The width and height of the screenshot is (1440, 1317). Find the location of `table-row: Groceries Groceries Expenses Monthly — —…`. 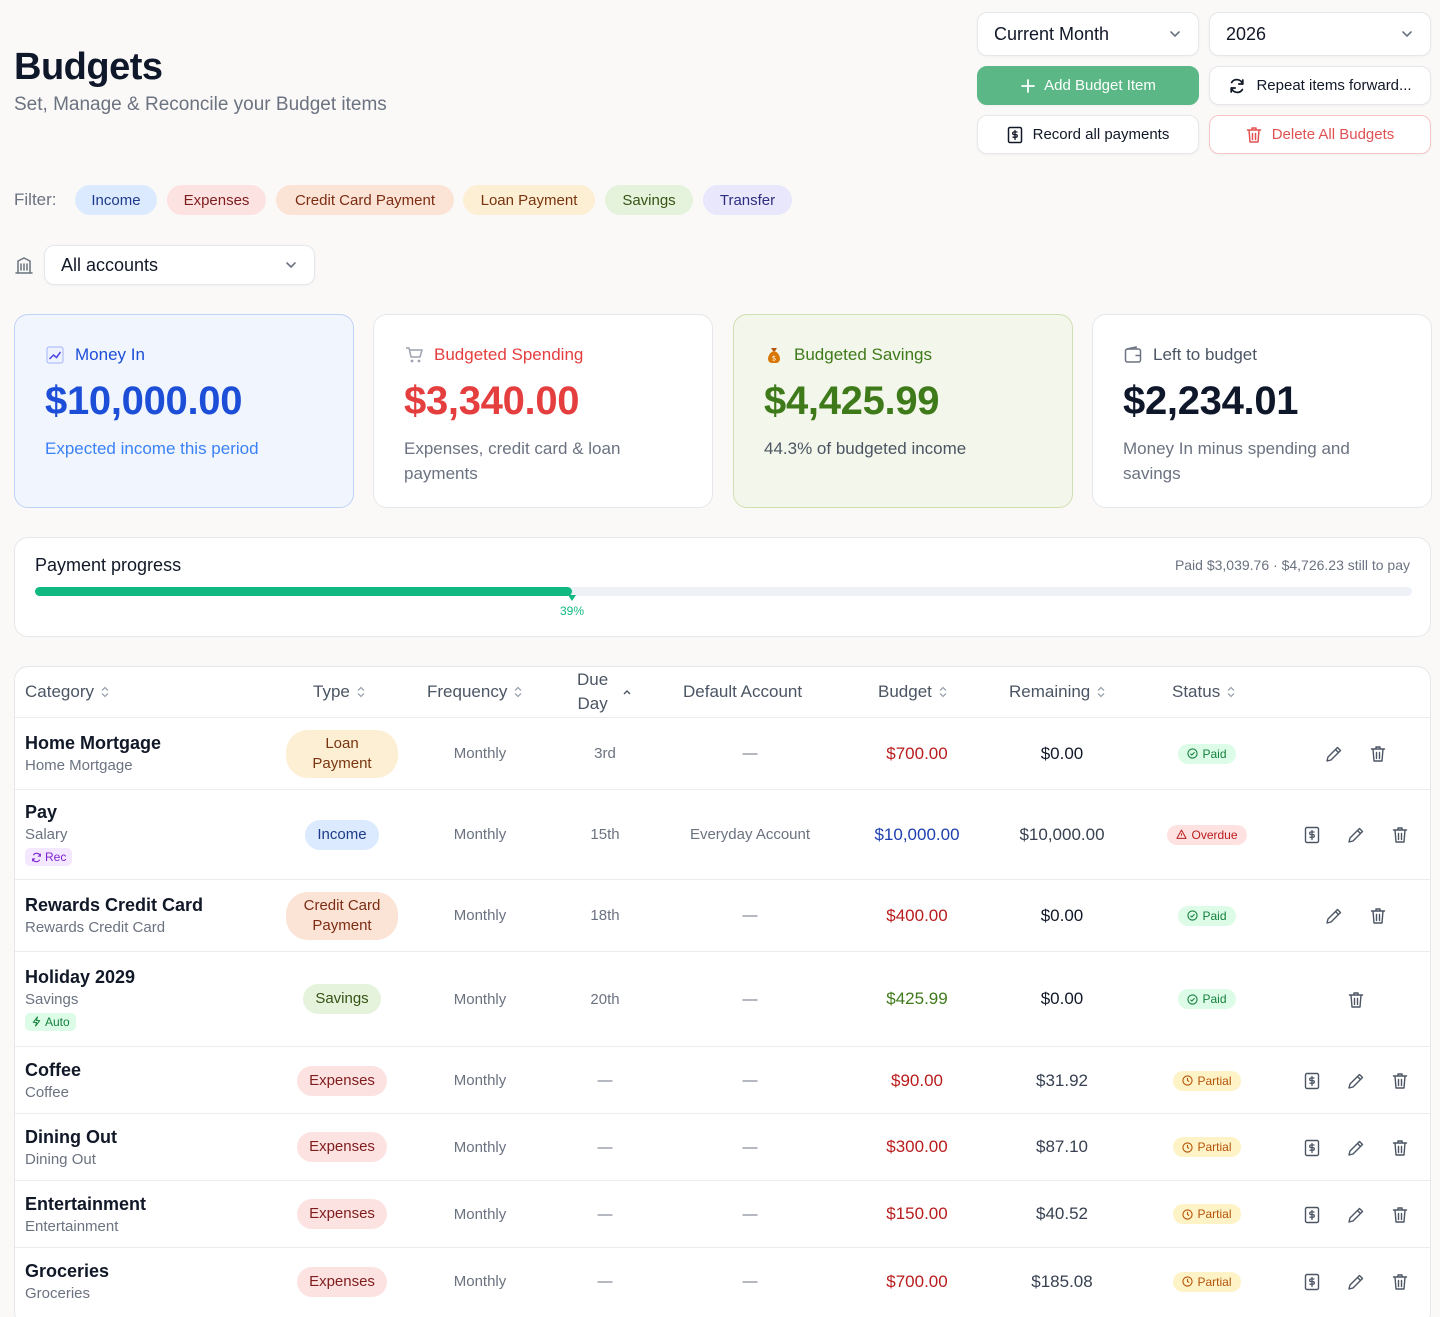

table-row: Groceries Groceries Expenses Monthly — —… is located at coordinates (722, 1281).